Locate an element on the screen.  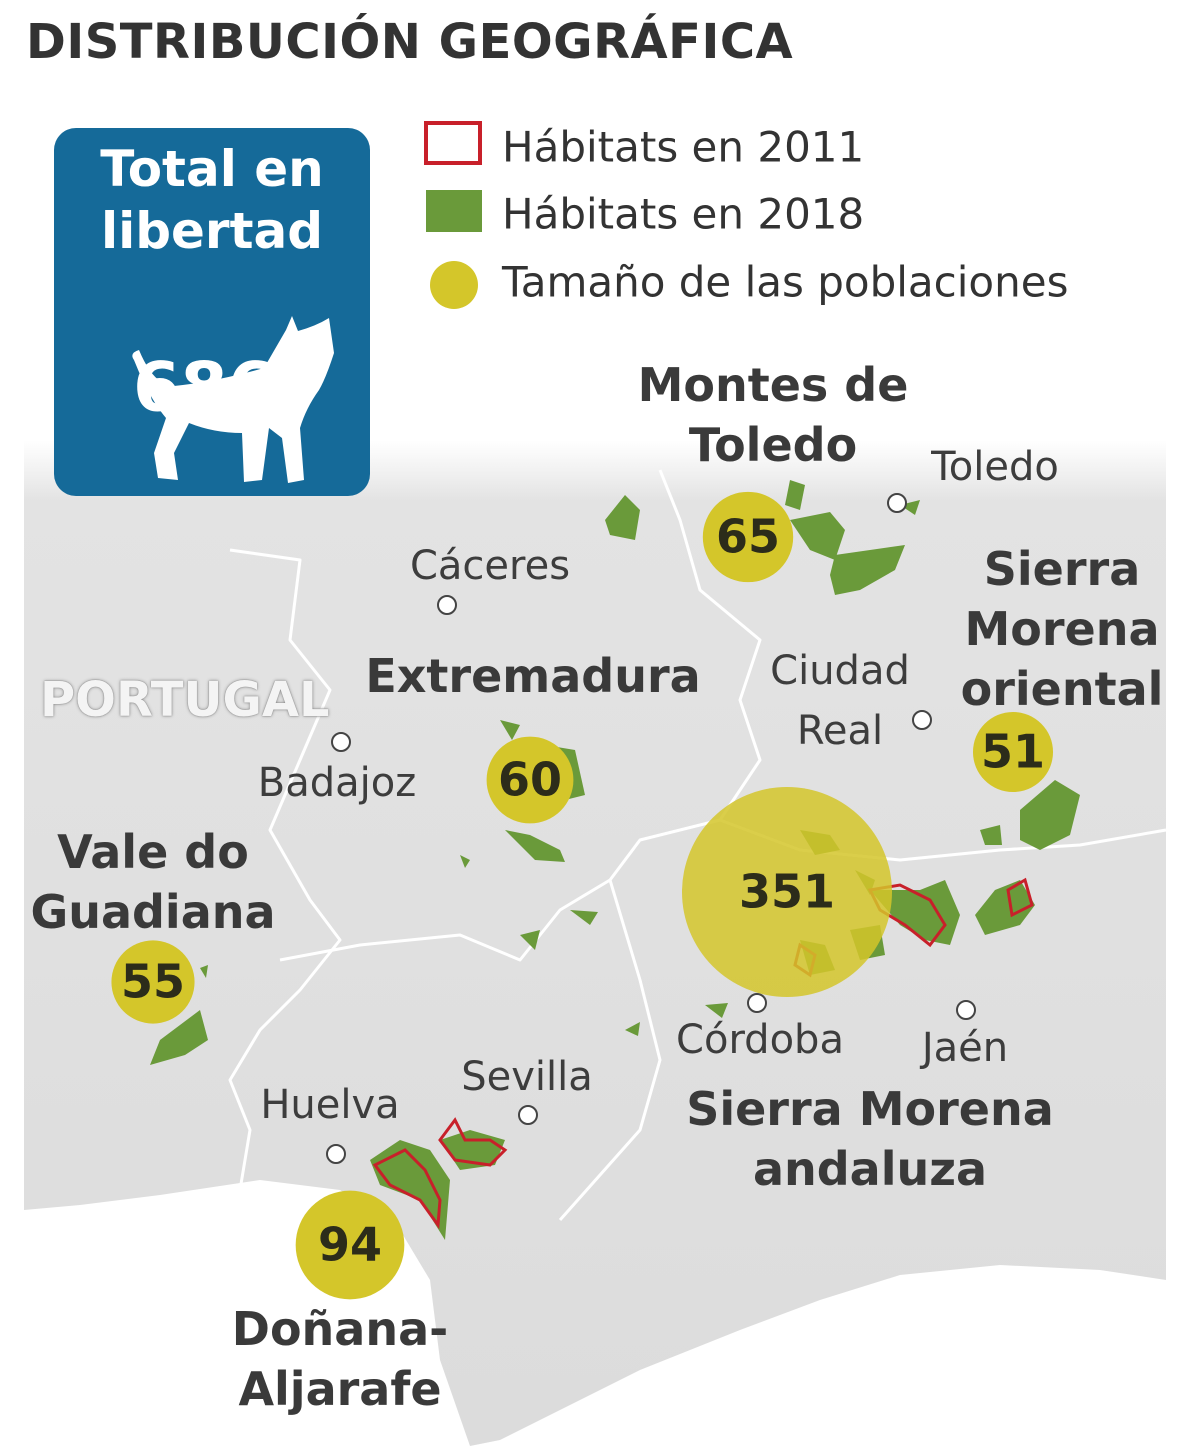
population-size: 60 is located at coordinates (530, 779).